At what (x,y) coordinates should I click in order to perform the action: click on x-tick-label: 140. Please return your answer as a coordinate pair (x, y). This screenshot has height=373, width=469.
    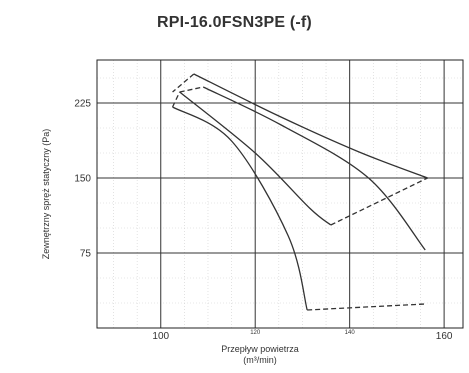
    Looking at the image, I should click on (350, 333).